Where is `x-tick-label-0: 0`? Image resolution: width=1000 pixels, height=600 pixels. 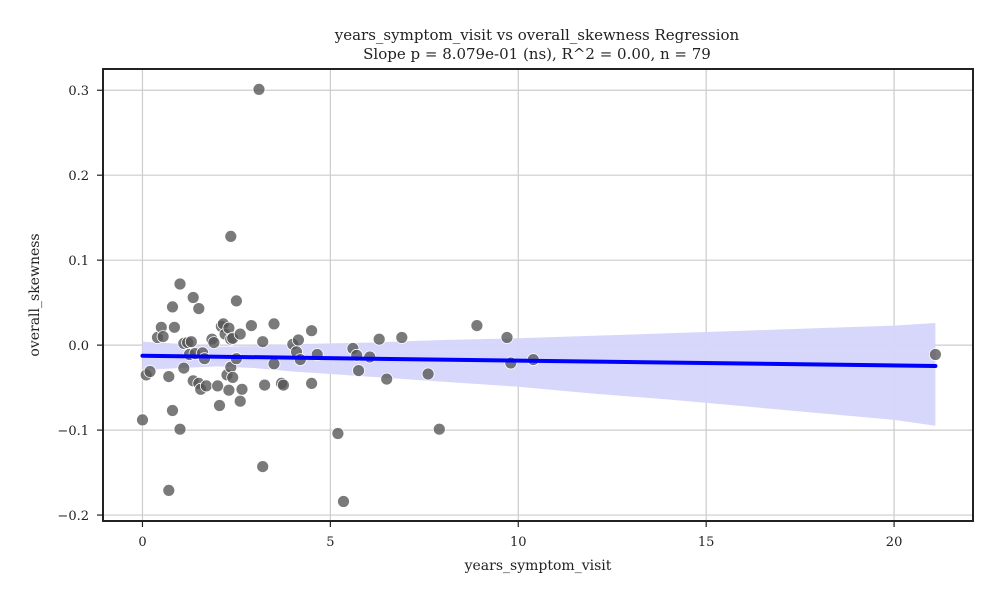 x-tick-label-0: 0 is located at coordinates (142, 542).